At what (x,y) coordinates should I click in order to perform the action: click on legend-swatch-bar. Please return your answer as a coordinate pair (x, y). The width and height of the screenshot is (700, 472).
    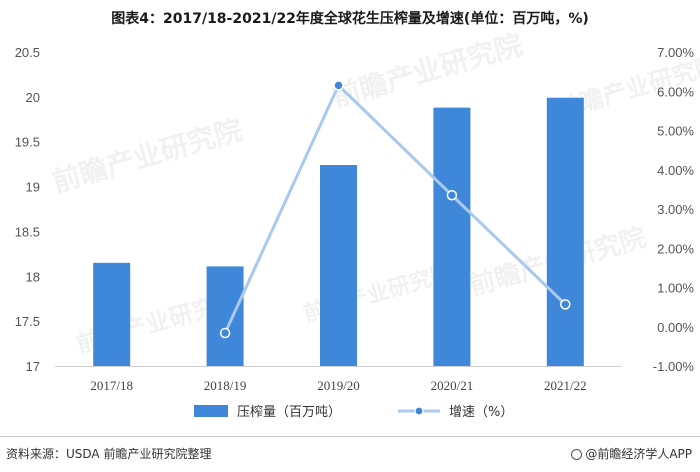
    Looking at the image, I should click on (211, 411).